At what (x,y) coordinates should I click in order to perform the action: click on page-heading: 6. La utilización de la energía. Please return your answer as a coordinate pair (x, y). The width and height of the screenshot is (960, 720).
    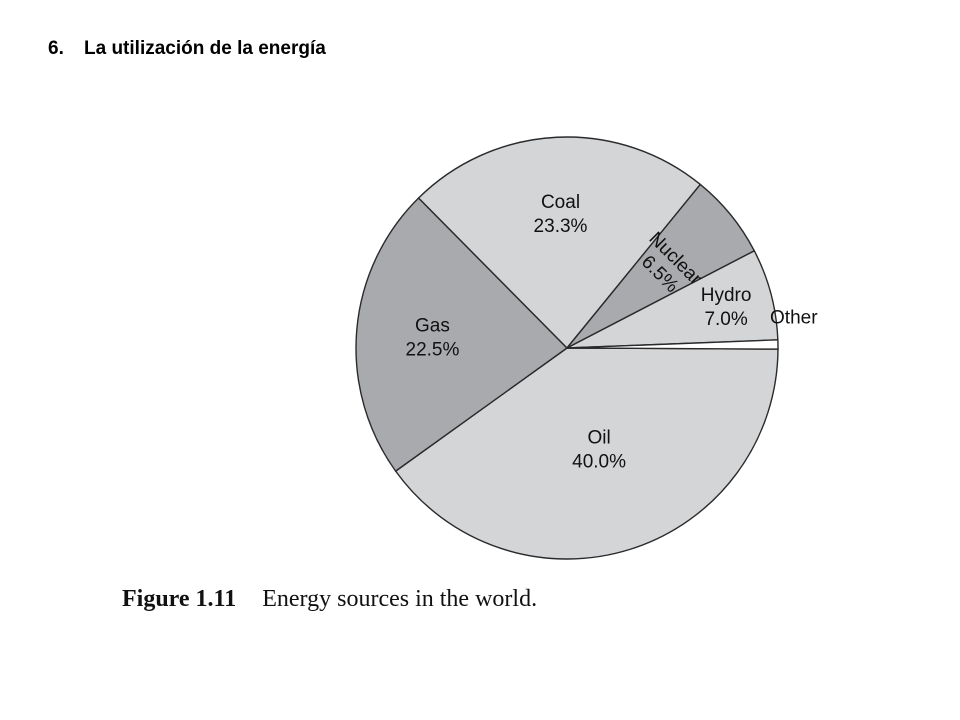
    Looking at the image, I should click on (187, 49).